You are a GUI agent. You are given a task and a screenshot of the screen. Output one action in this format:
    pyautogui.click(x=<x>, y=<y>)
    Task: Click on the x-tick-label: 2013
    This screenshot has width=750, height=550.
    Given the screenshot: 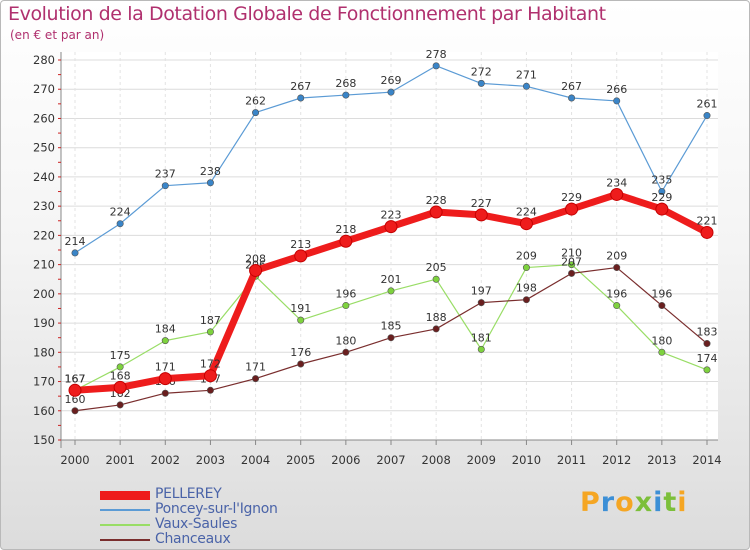 What is the action you would take?
    pyautogui.click(x=661, y=460)
    